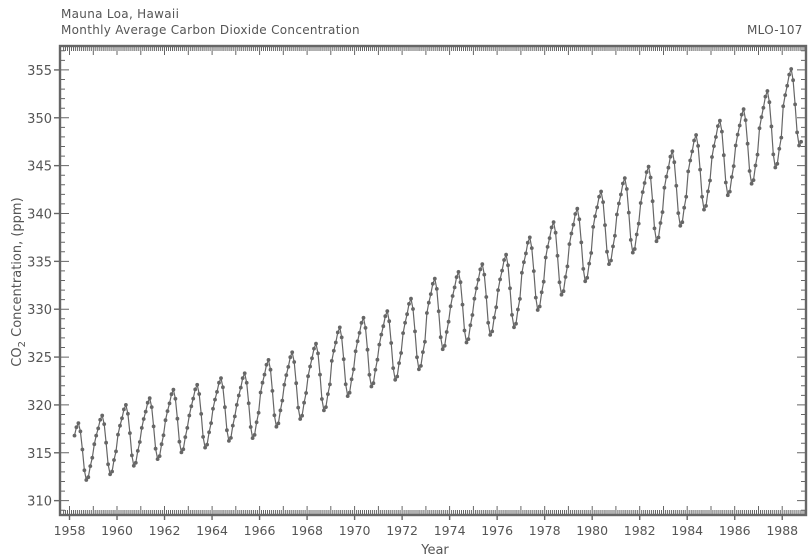  I want to click on x-tick-label: 1982, so click(640, 530).